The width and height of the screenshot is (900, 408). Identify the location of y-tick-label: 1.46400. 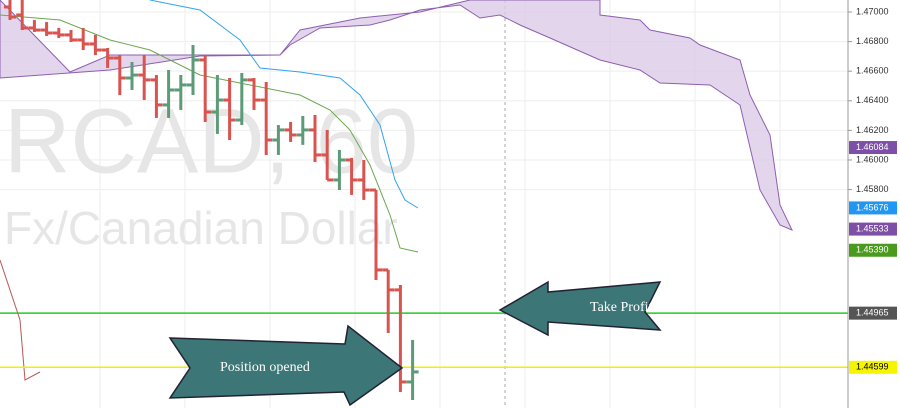
(872, 100).